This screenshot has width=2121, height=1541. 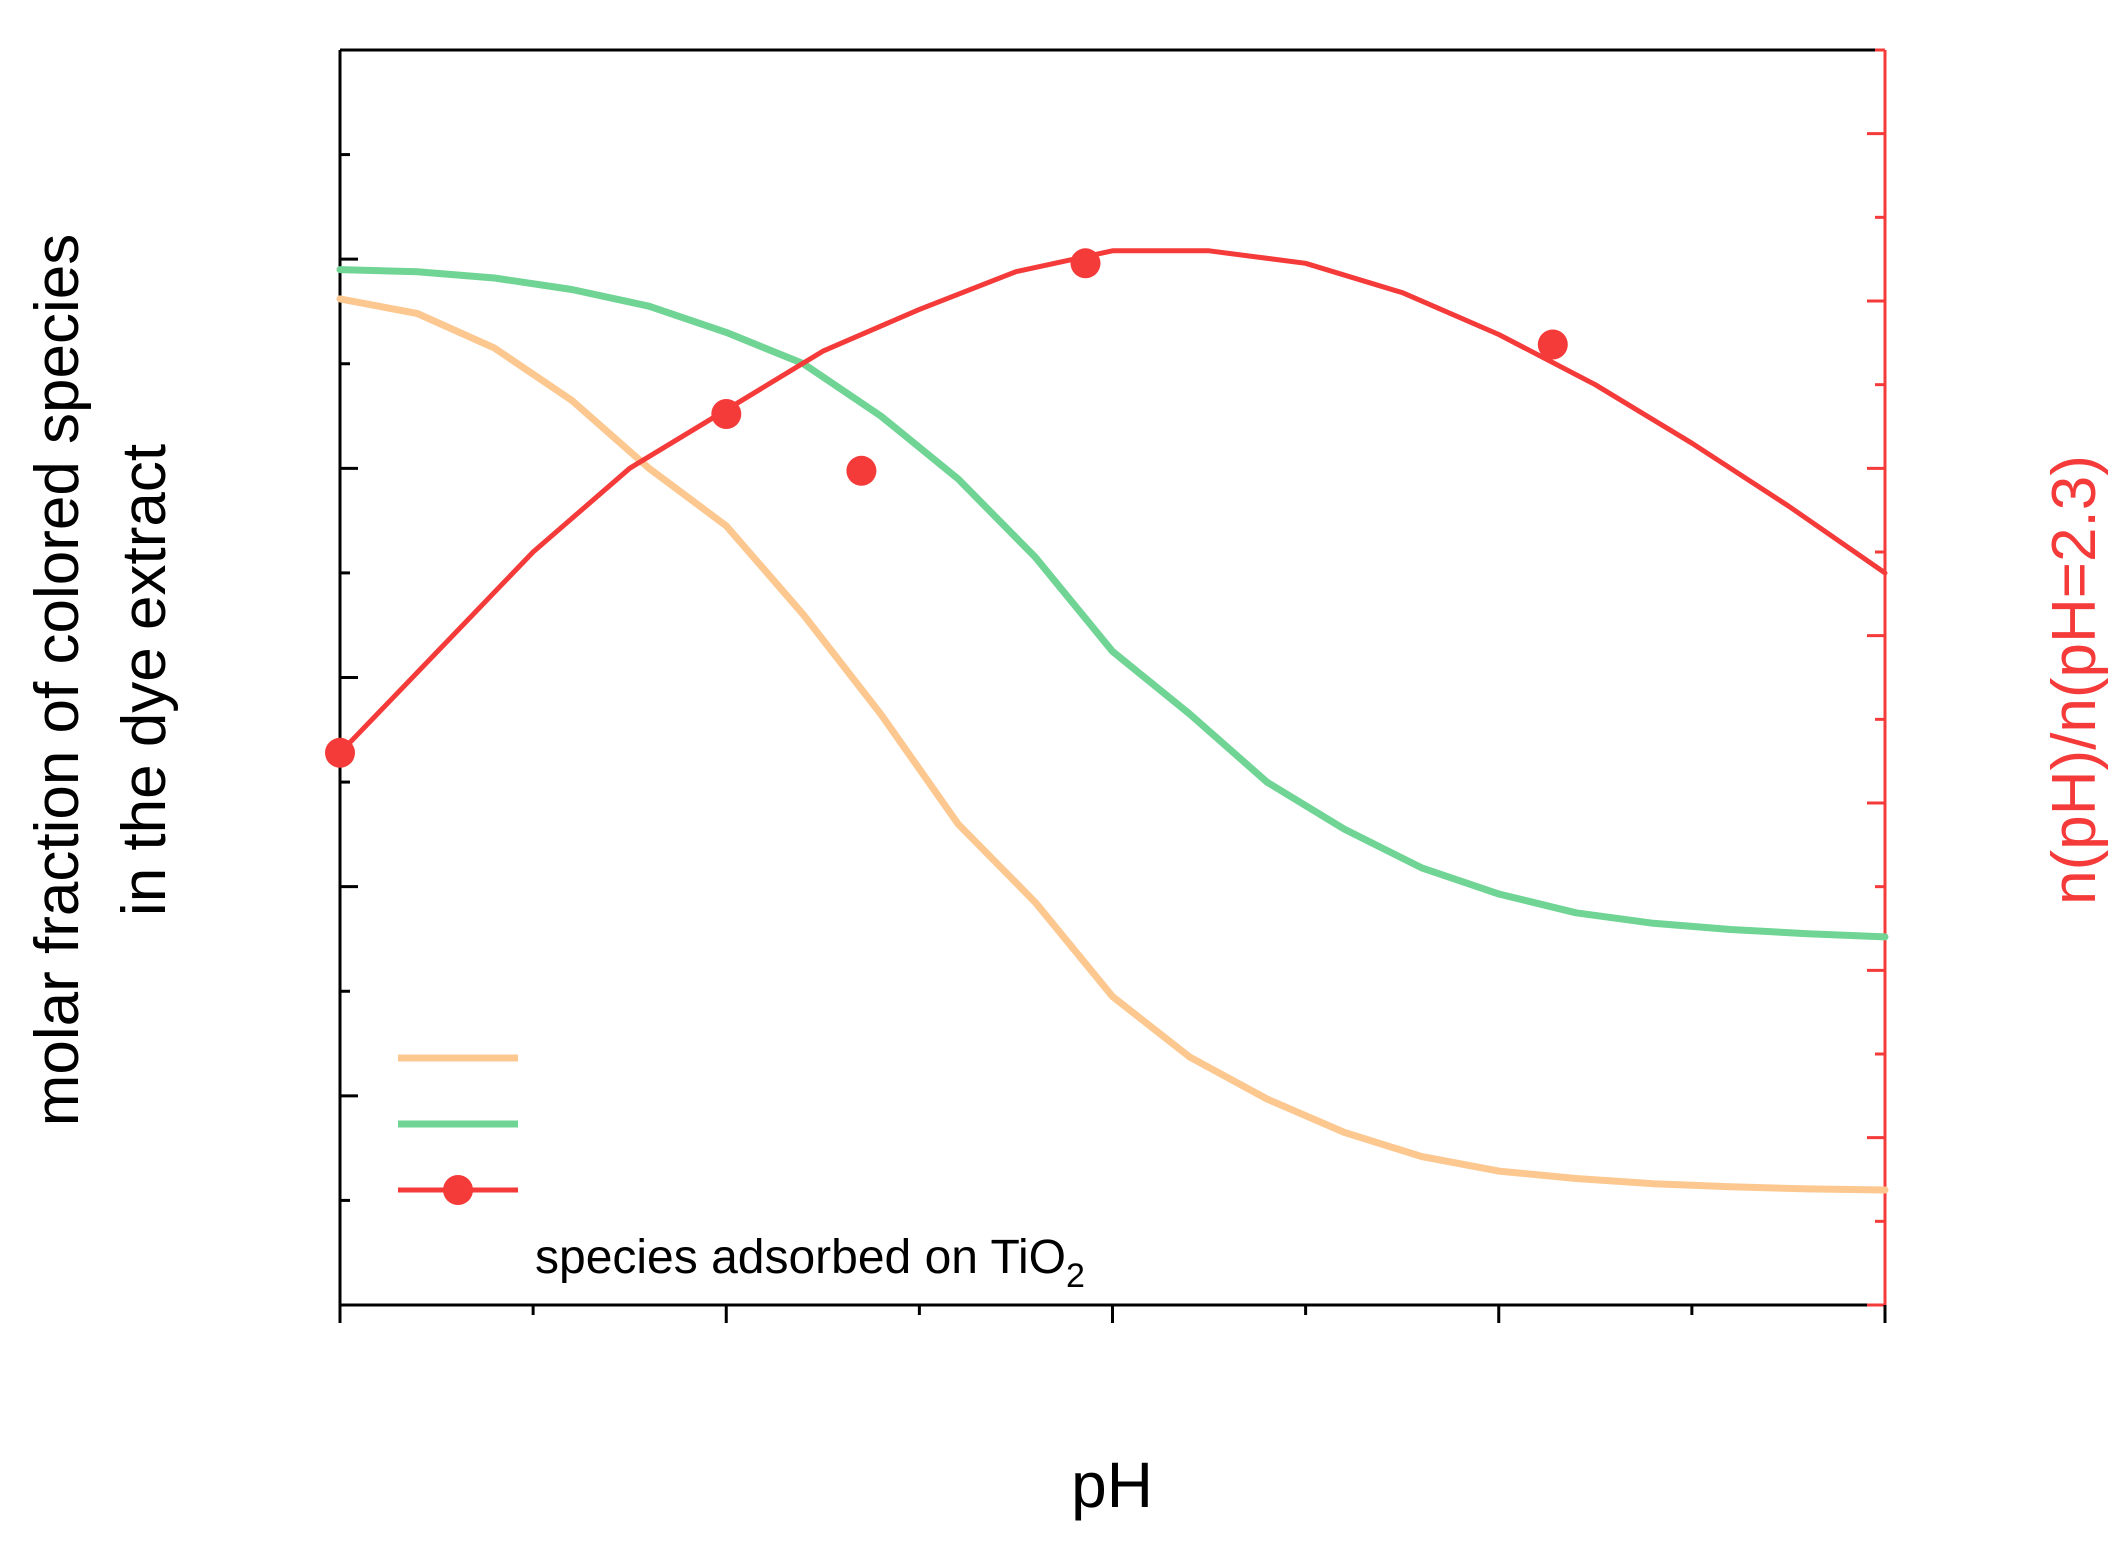 I want to click on x-axis-title: pH, so click(x=1112, y=1485).